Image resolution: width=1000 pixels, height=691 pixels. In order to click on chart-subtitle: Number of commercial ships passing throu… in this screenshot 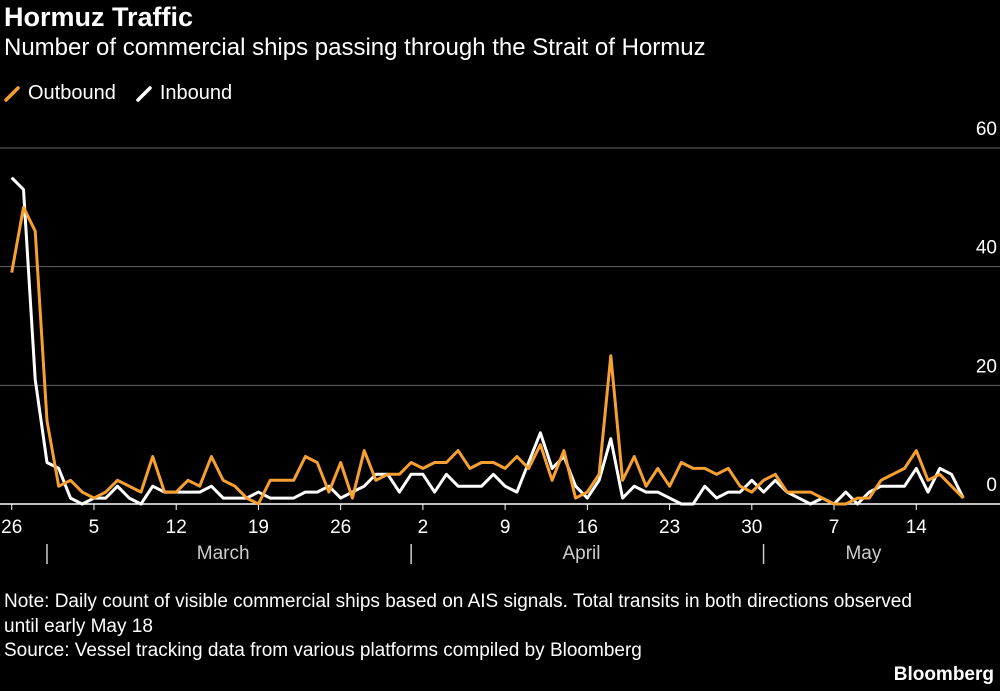, I will do `click(355, 47)`.